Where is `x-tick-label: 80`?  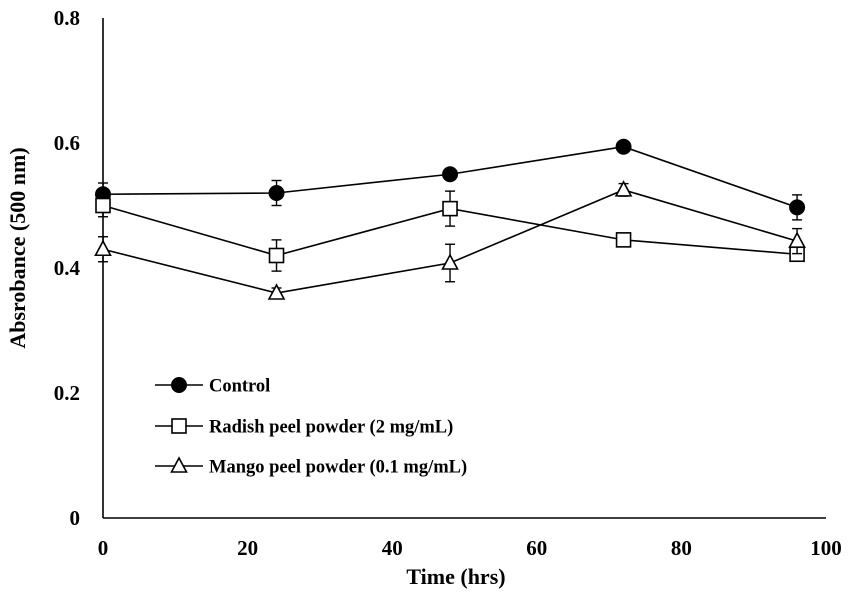
x-tick-label: 80 is located at coordinates (681, 548).